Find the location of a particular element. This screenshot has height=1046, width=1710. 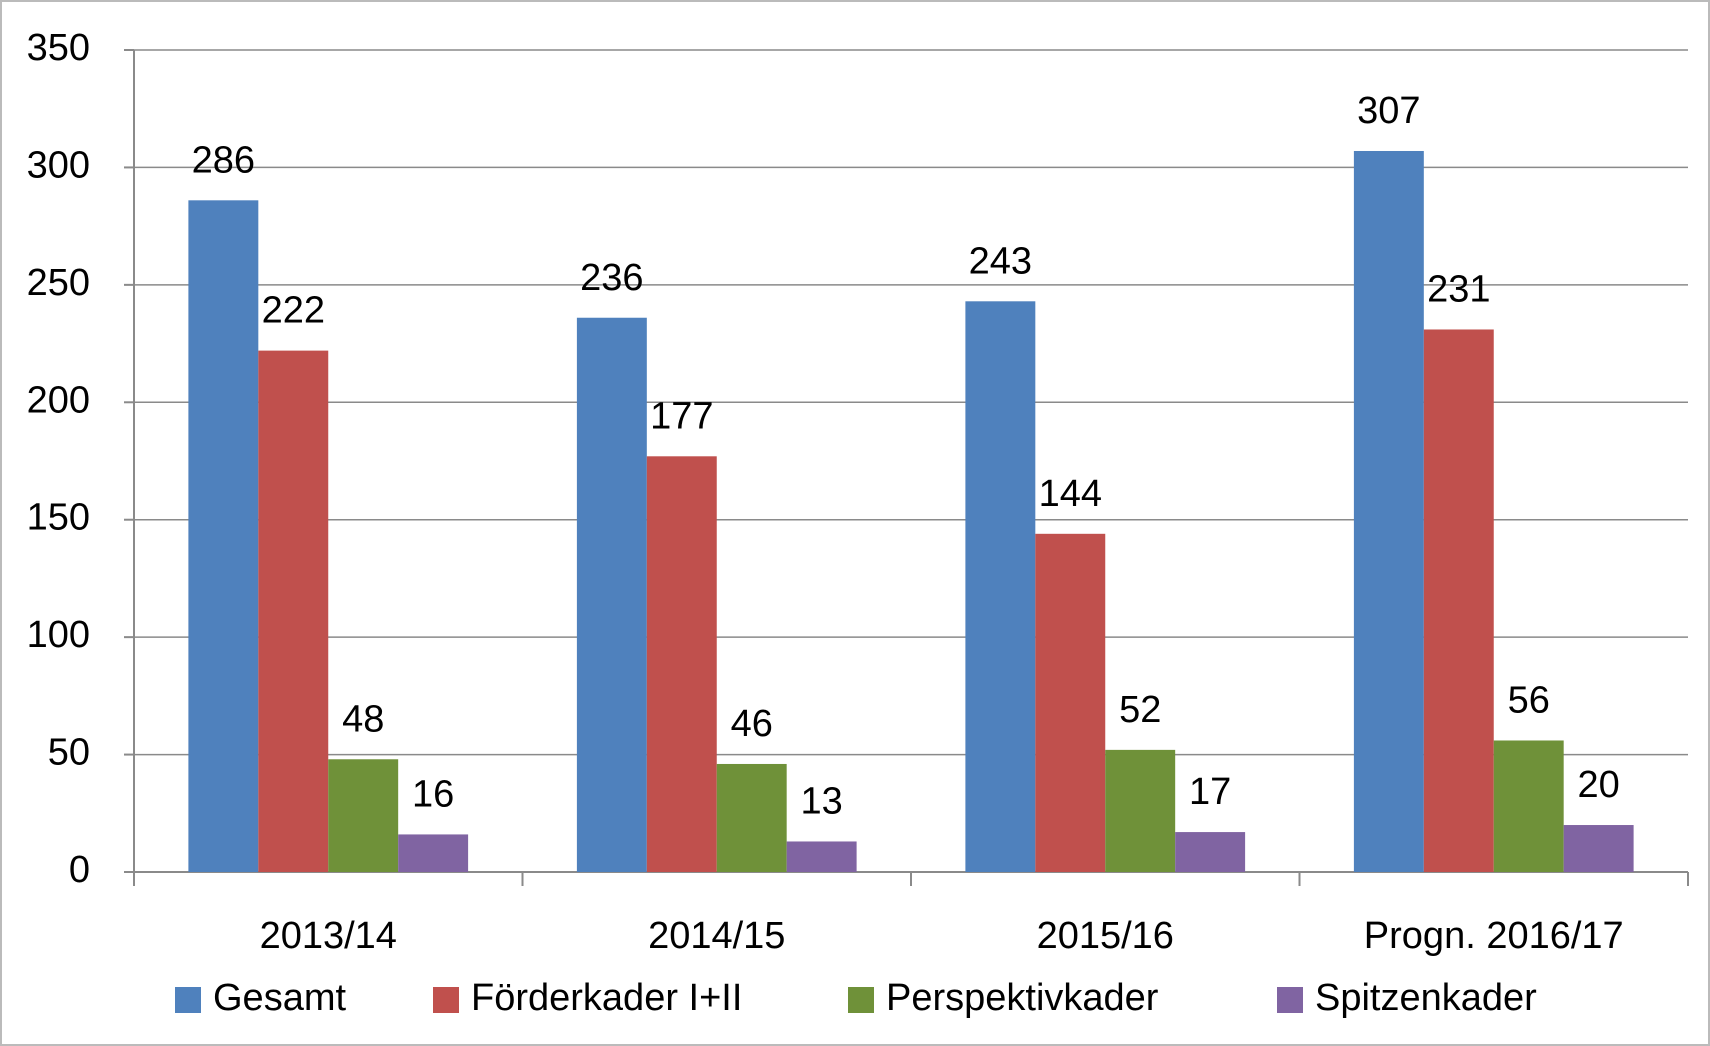

y-tick-label: 50 is located at coordinates (69, 753).